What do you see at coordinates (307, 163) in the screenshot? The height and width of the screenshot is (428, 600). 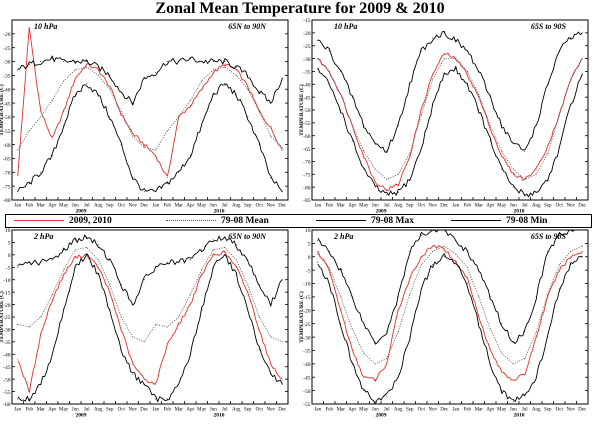 I see `y-tick-label: -70` at bounding box center [307, 163].